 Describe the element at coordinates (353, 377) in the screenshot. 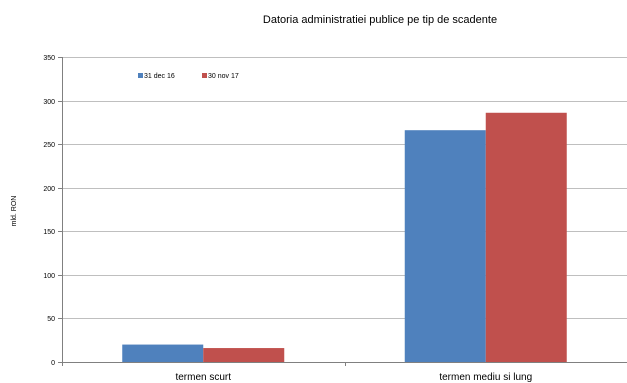

I see `category-labels: termen scurt termen mediu si lung` at that location.